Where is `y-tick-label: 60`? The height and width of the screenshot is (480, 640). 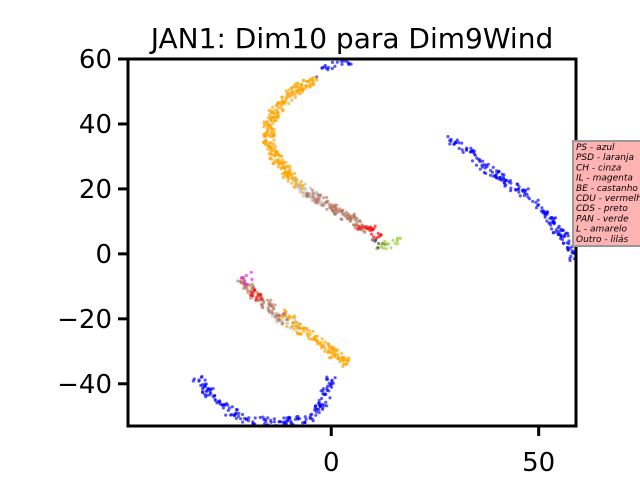 y-tick-label: 60 is located at coordinates (95, 60).